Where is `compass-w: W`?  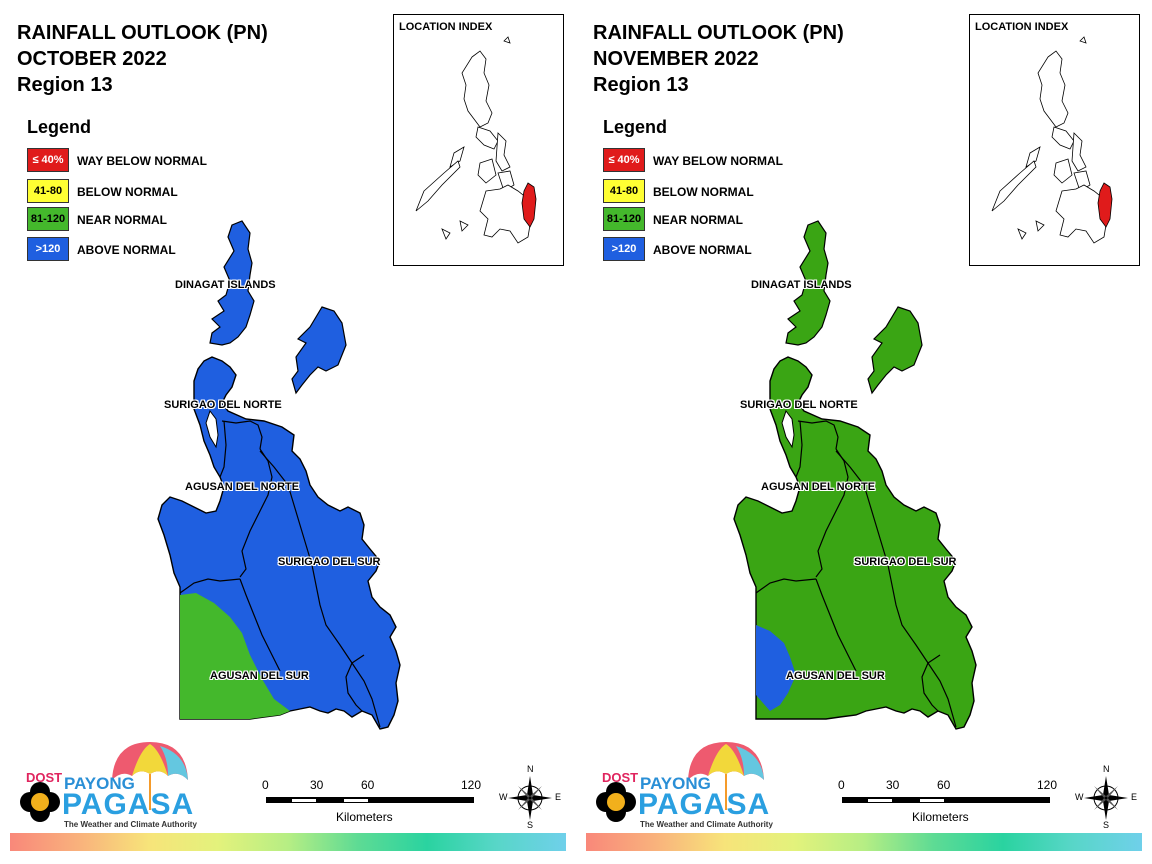
compass-w: W is located at coordinates (503, 797).